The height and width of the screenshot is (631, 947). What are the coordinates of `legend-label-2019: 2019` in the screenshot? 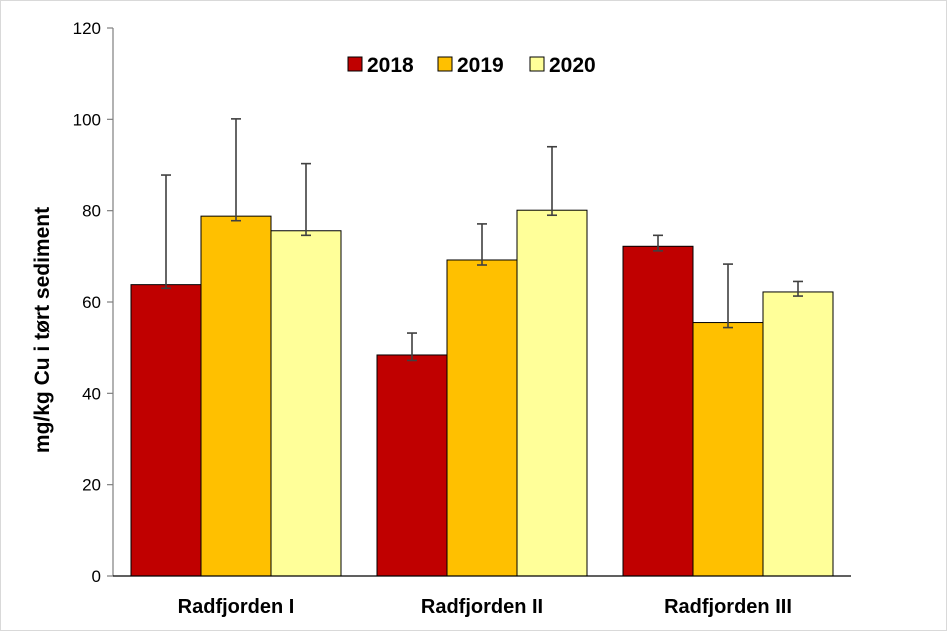 It's located at (480, 65).